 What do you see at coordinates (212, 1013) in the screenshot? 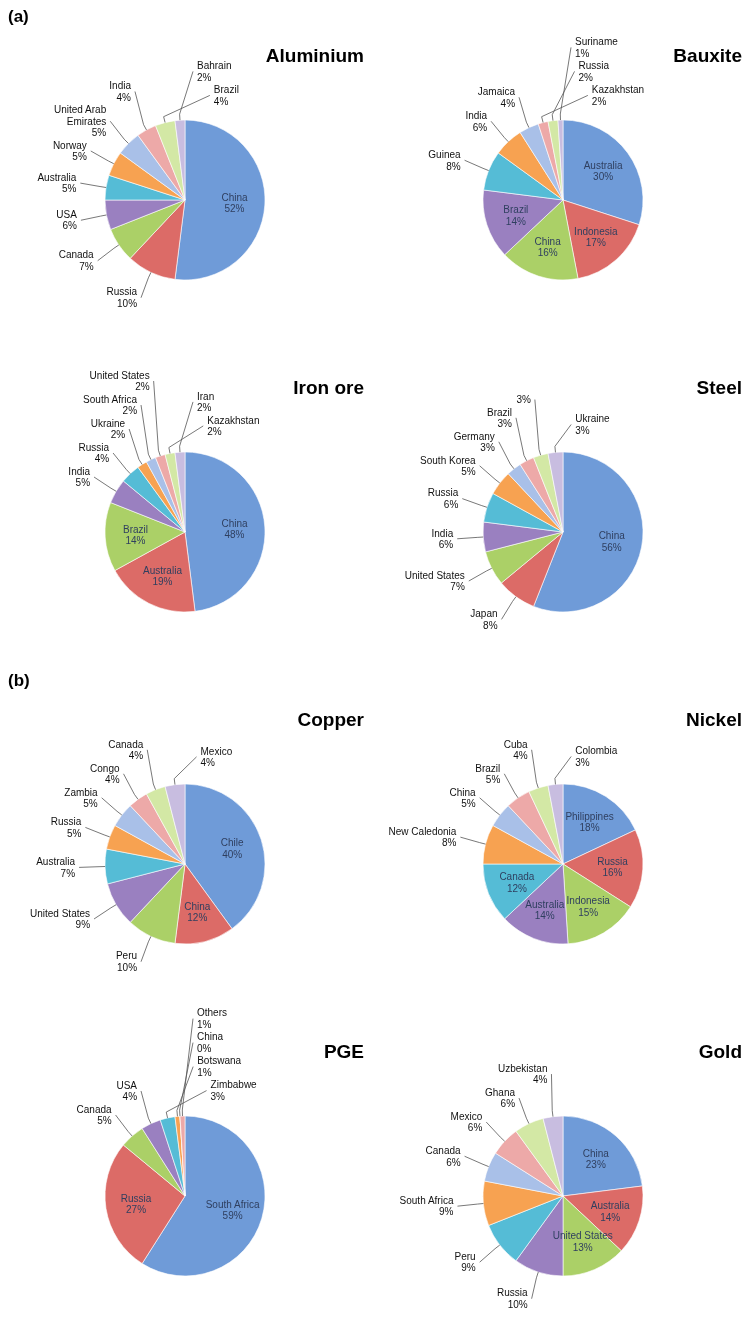
I see `slice-label: Others` at bounding box center [212, 1013].